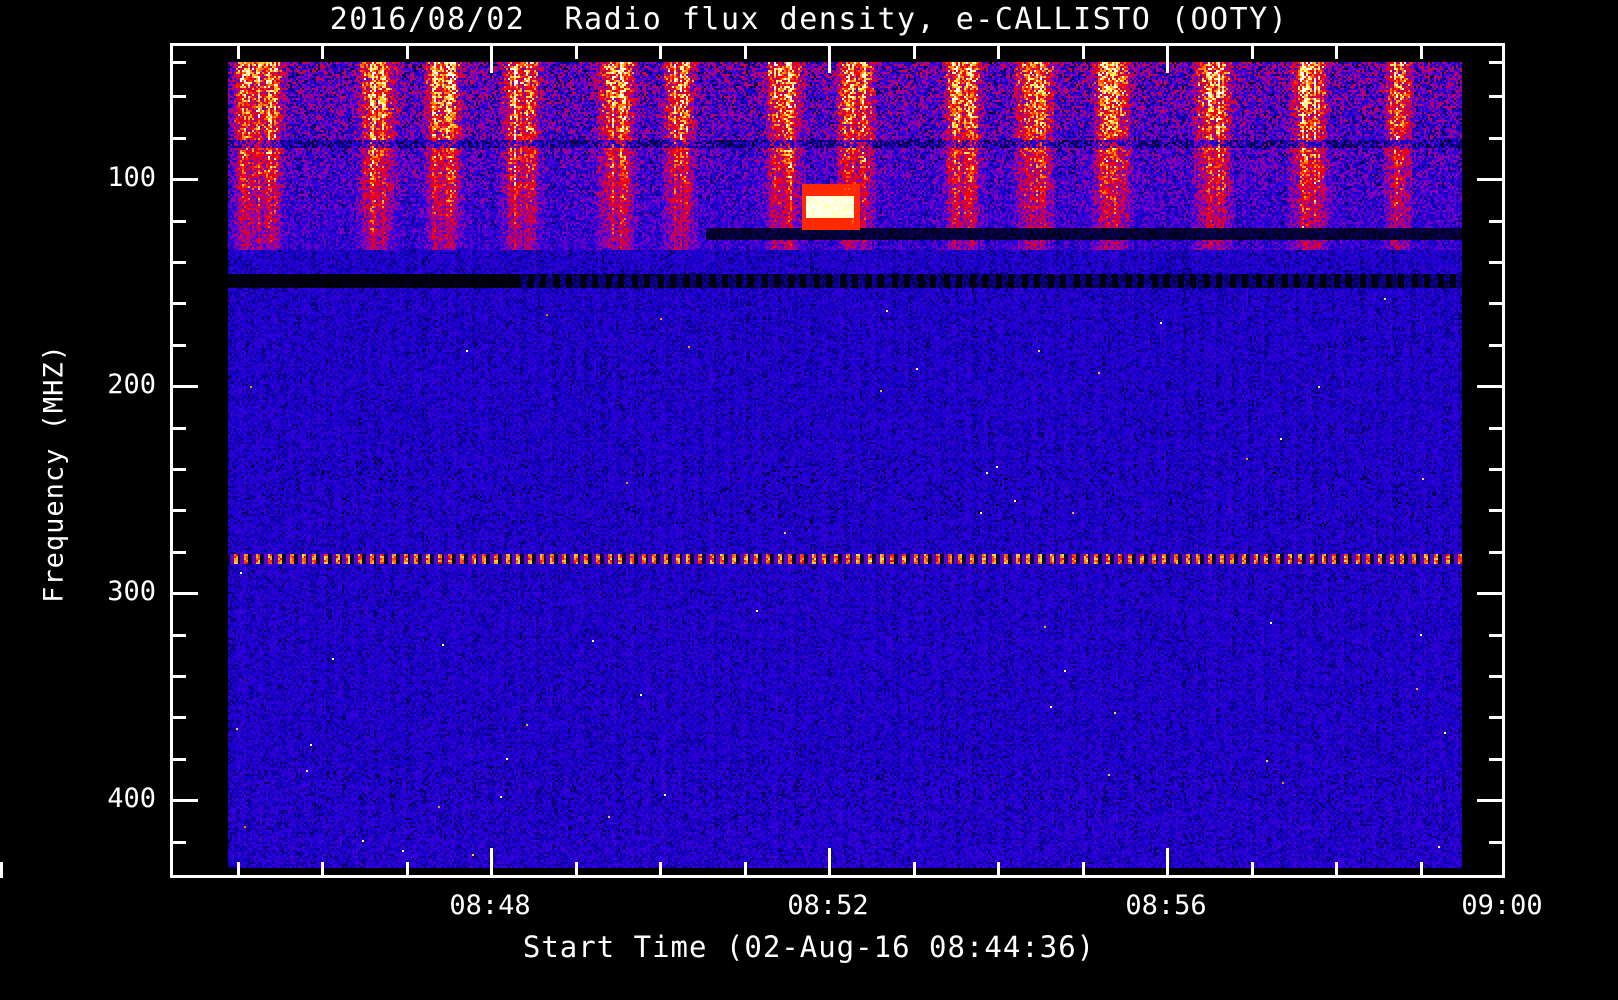  I want to click on ytick-label-200: 200, so click(131, 384).